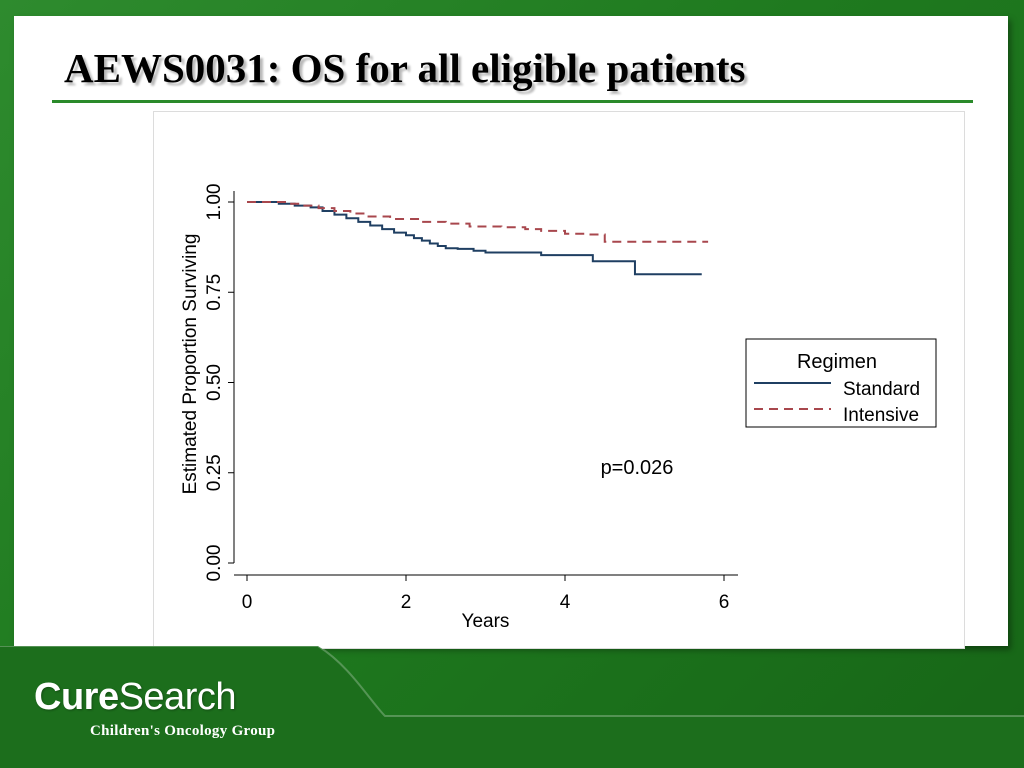  I want to click on series-layer, so click(478, 238).